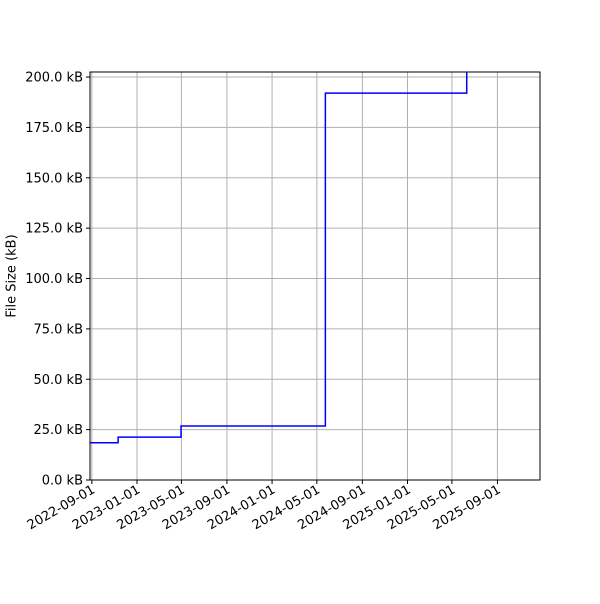 Image resolution: width=600 pixels, height=604 pixels. What do you see at coordinates (54, 128) in the screenshot?
I see `y-tick-label: 175.0 kB` at bounding box center [54, 128].